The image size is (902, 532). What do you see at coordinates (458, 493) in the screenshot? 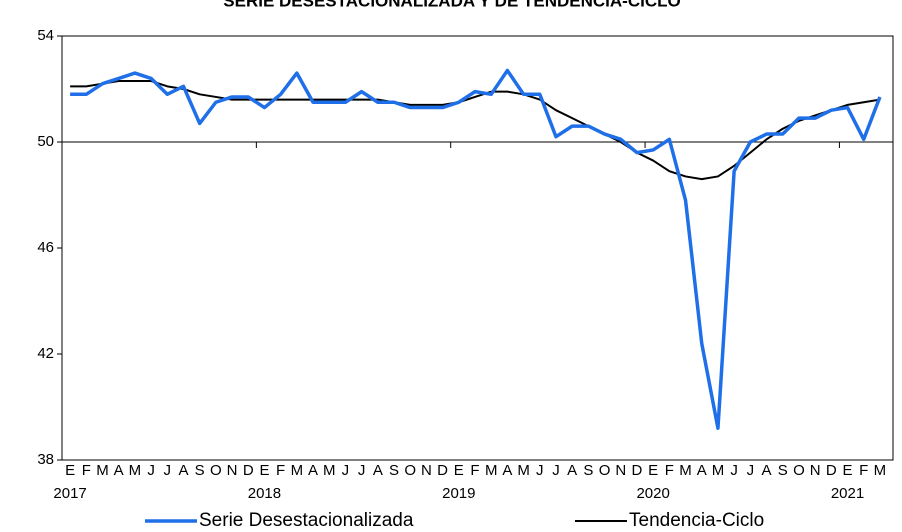
I see `year-label: 2019` at bounding box center [458, 493].